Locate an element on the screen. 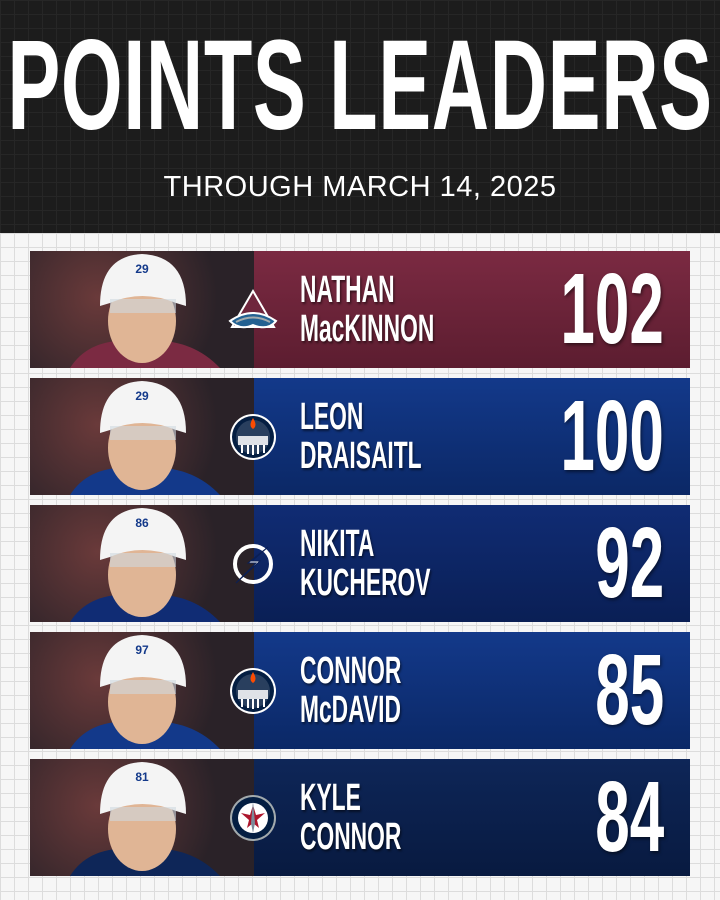  player-name: LEON DRAISAITL is located at coordinates (361, 437).